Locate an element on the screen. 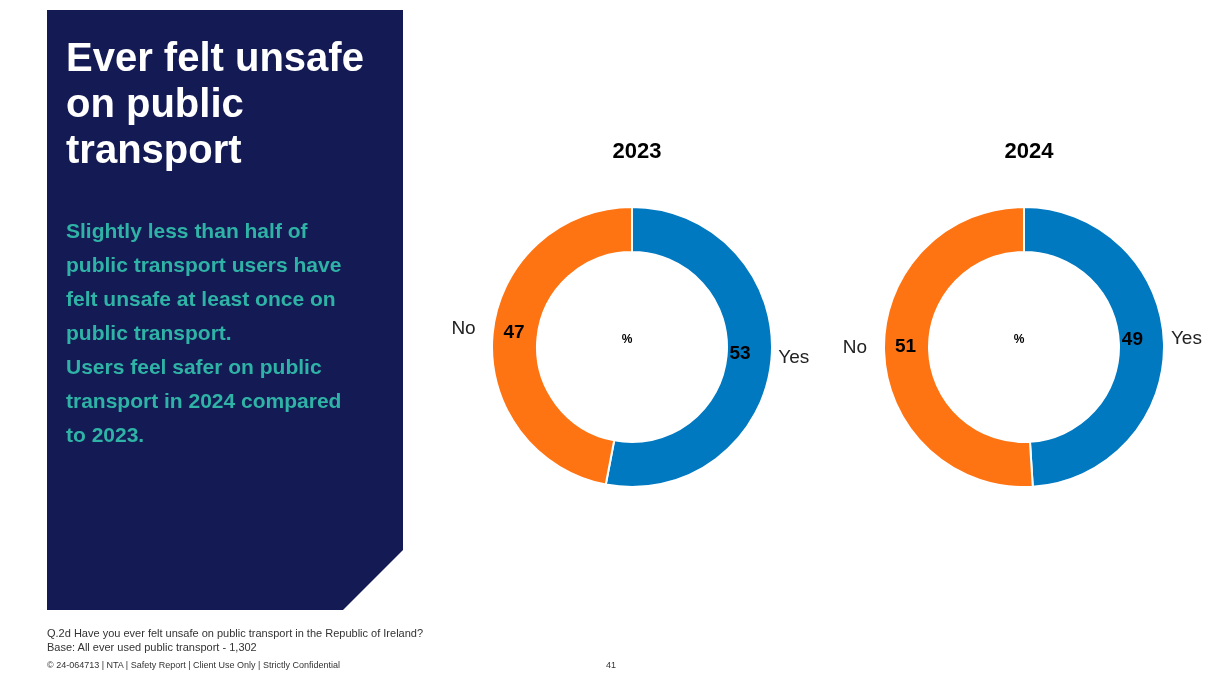  text: Base: All ever used public transport - 1,302 is located at coordinates (152, 647).